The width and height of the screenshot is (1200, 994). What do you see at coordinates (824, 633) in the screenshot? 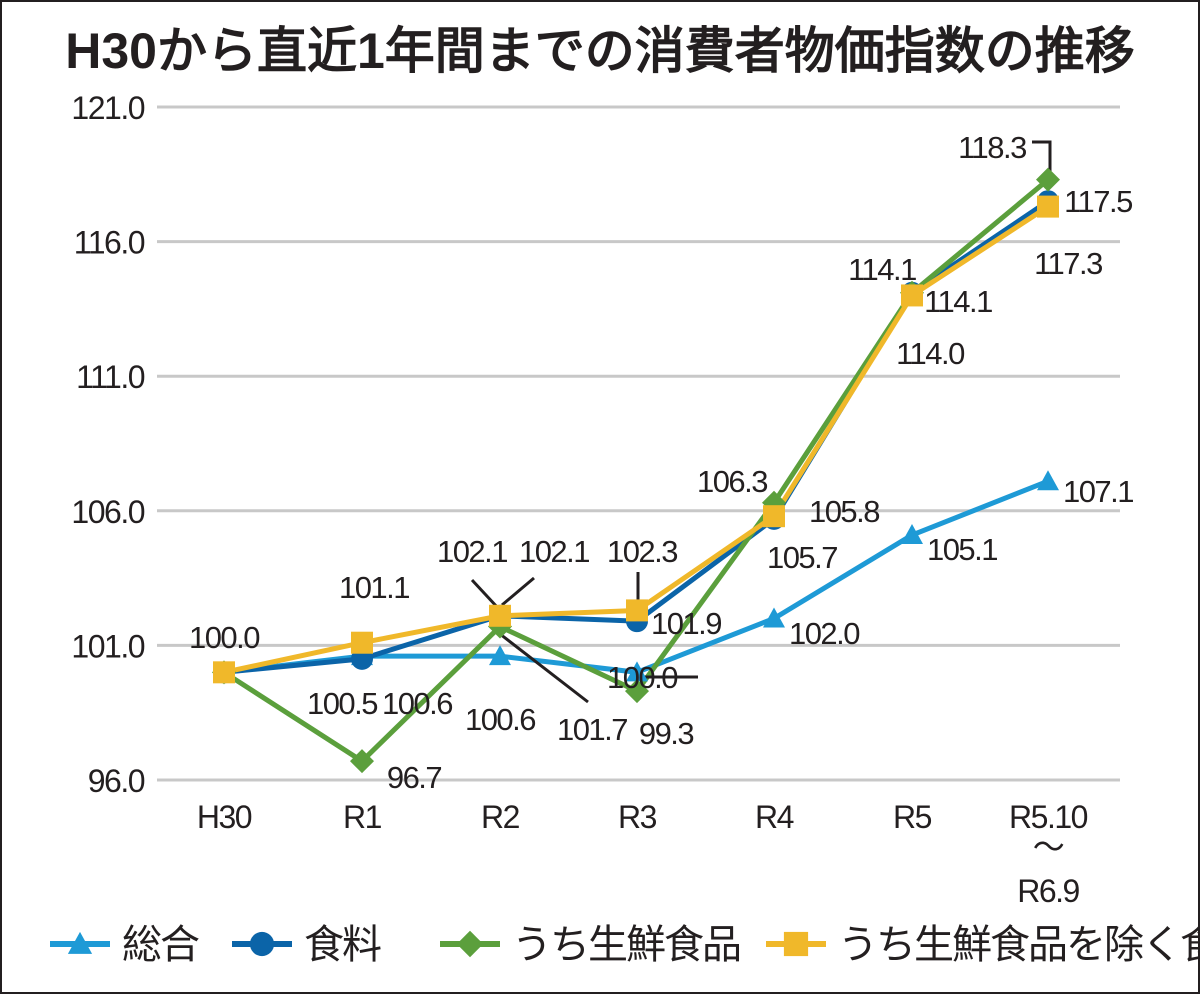
I see `data-label: 102.0` at bounding box center [824, 633].